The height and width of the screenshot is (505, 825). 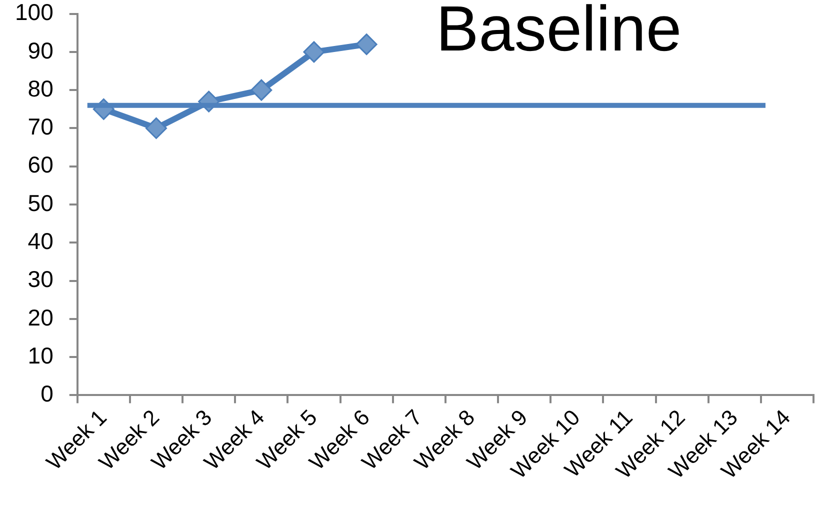 I want to click on y-tick-label: 70, so click(x=41, y=127).